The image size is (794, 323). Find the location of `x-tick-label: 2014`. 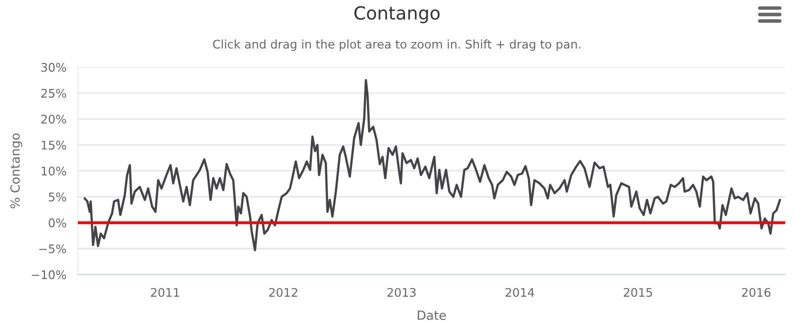

x-tick-label: 2014 is located at coordinates (520, 292).